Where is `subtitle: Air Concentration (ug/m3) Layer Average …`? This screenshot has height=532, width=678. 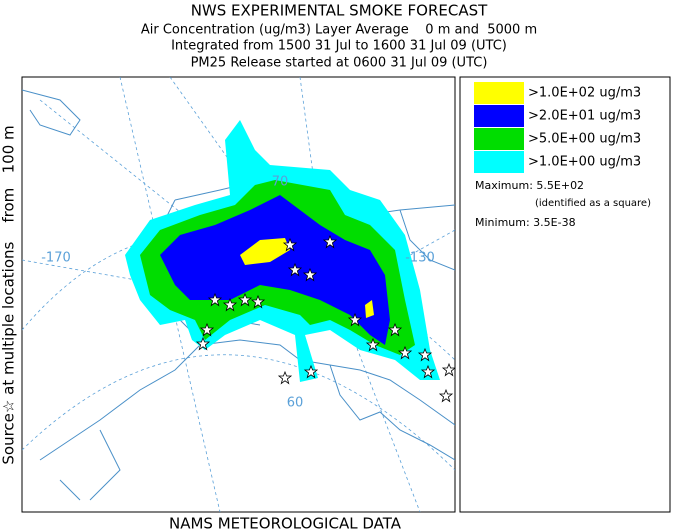
subtitle: Air Concentration (ug/m3) Layer Average … is located at coordinates (339, 30).